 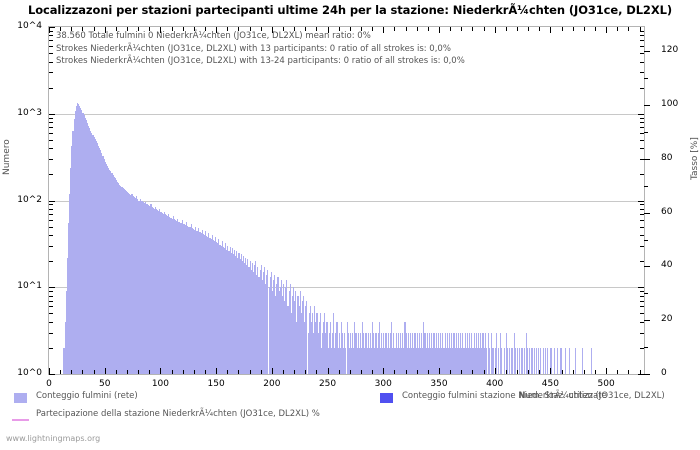 What do you see at coordinates (346, 114) in the screenshot?
I see `gridline` at bounding box center [346, 114].